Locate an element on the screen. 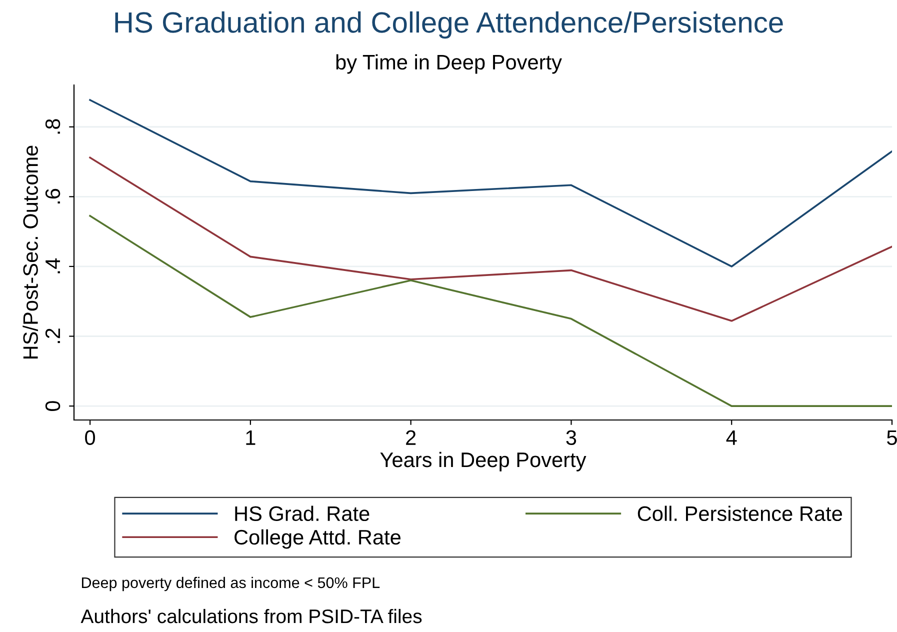 This screenshot has height=632, width=897. y-axis-title: HS/Post-Sec. Outcome is located at coordinates (30, 252).